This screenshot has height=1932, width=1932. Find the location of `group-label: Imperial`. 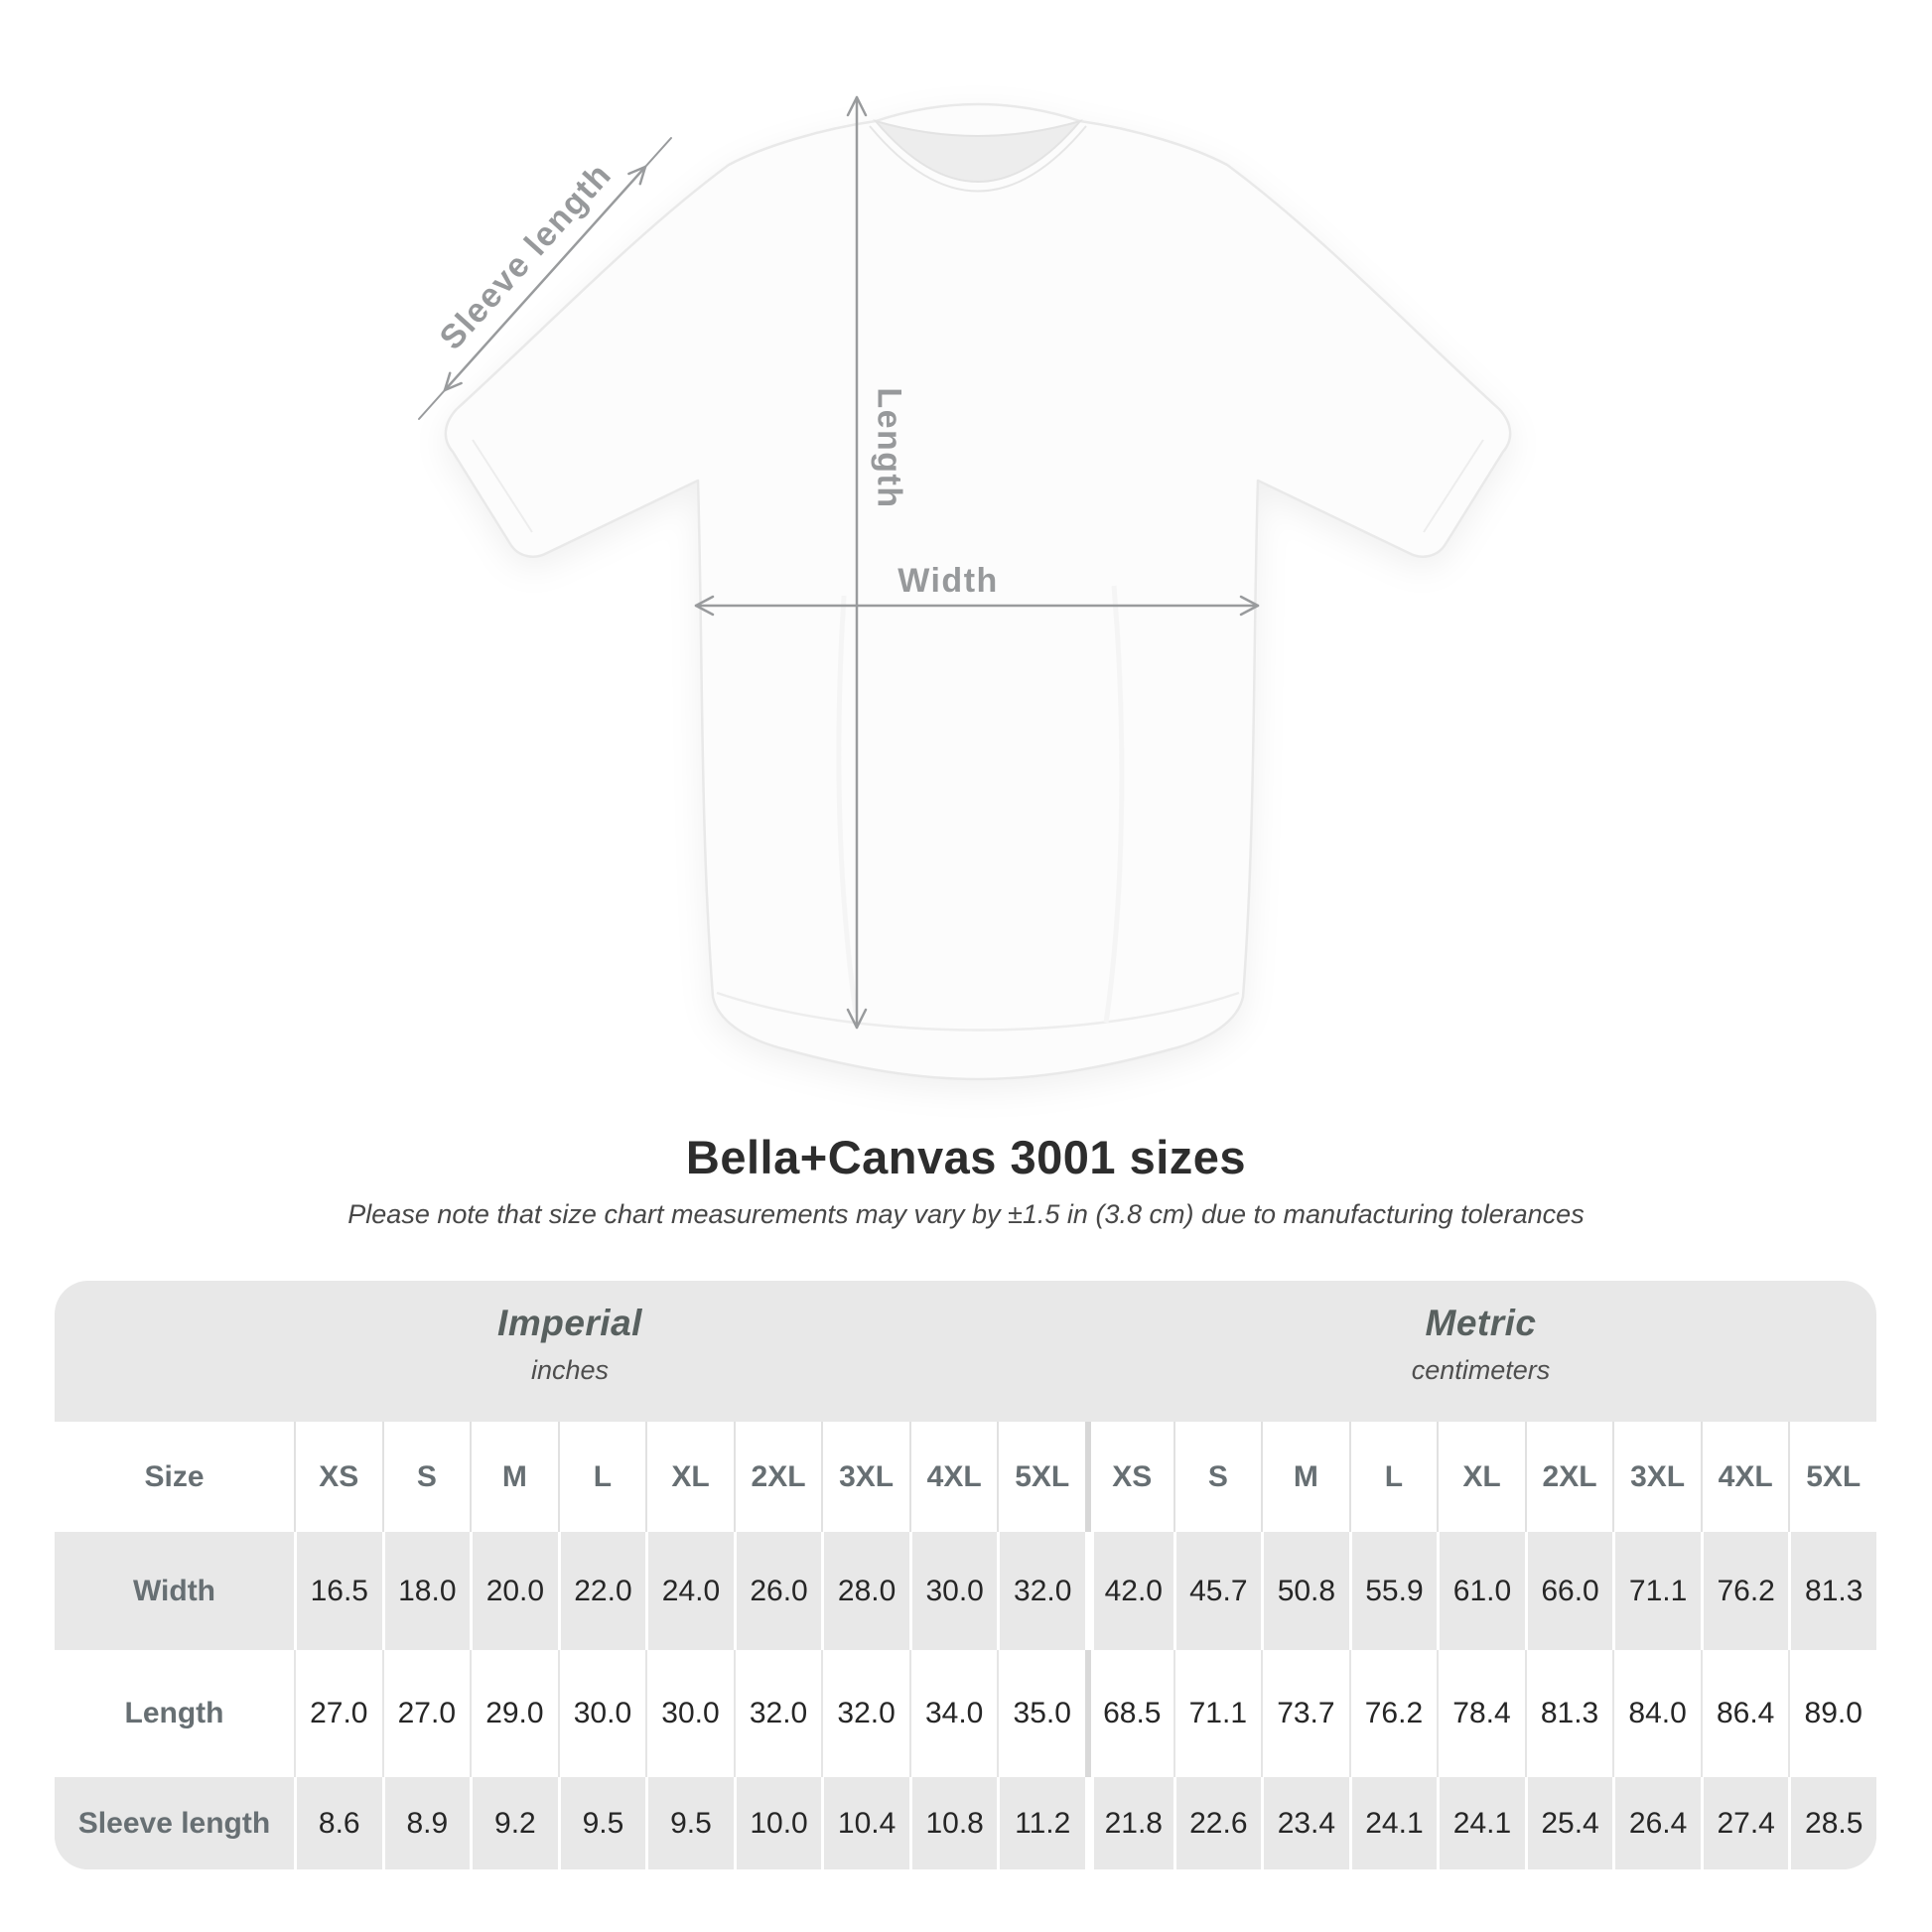

group-label: Imperial is located at coordinates (569, 1323).